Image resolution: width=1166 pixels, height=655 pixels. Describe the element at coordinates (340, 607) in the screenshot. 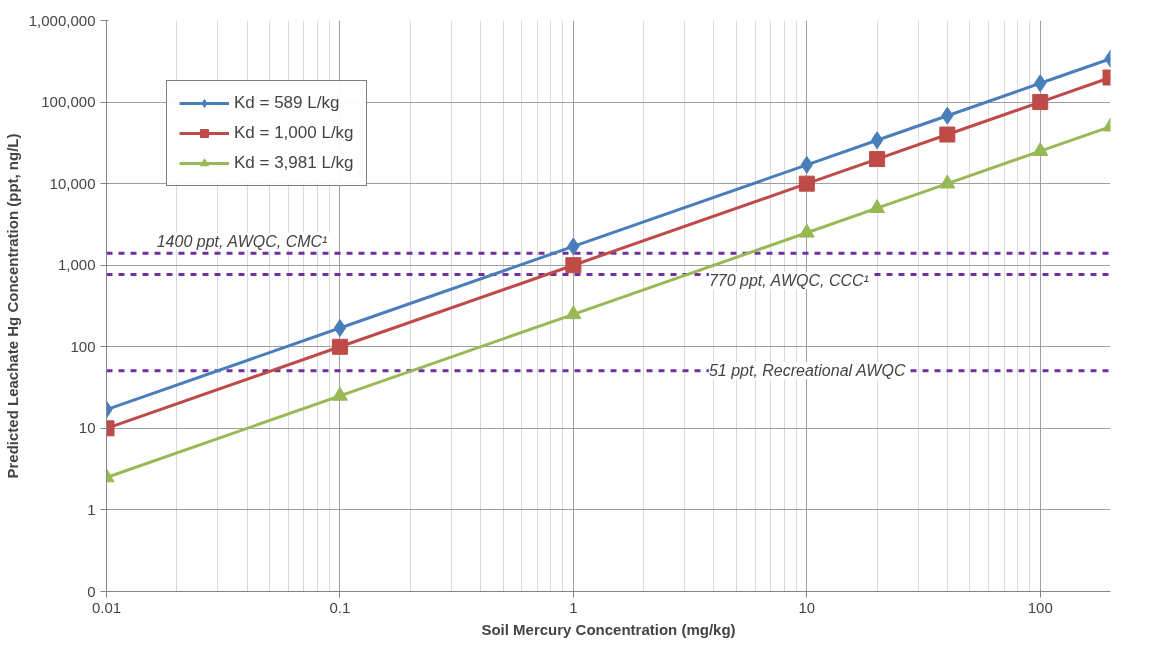

I see `x-tick-label: 0.1` at that location.